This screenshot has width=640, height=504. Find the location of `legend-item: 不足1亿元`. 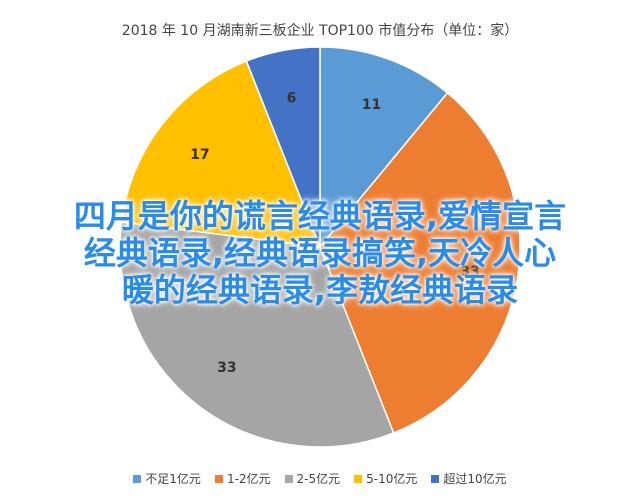

legend-item: 不足1亿元 is located at coordinates (167, 478).